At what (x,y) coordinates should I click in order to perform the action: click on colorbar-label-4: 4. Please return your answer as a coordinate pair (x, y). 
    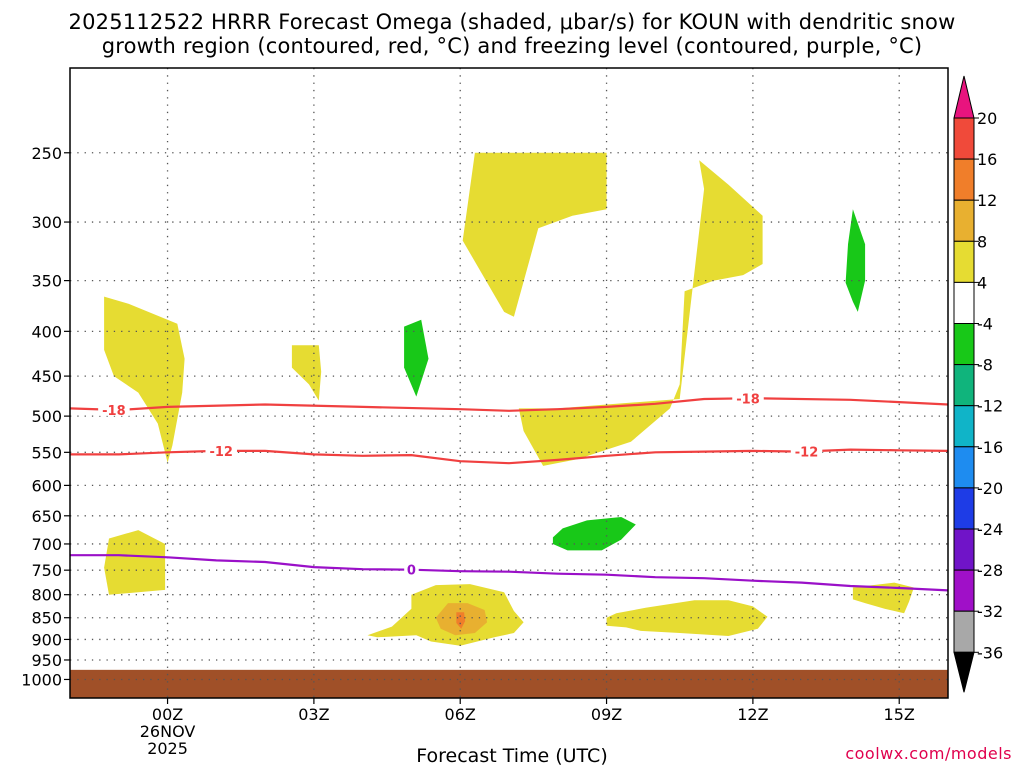
    Looking at the image, I should click on (982, 282).